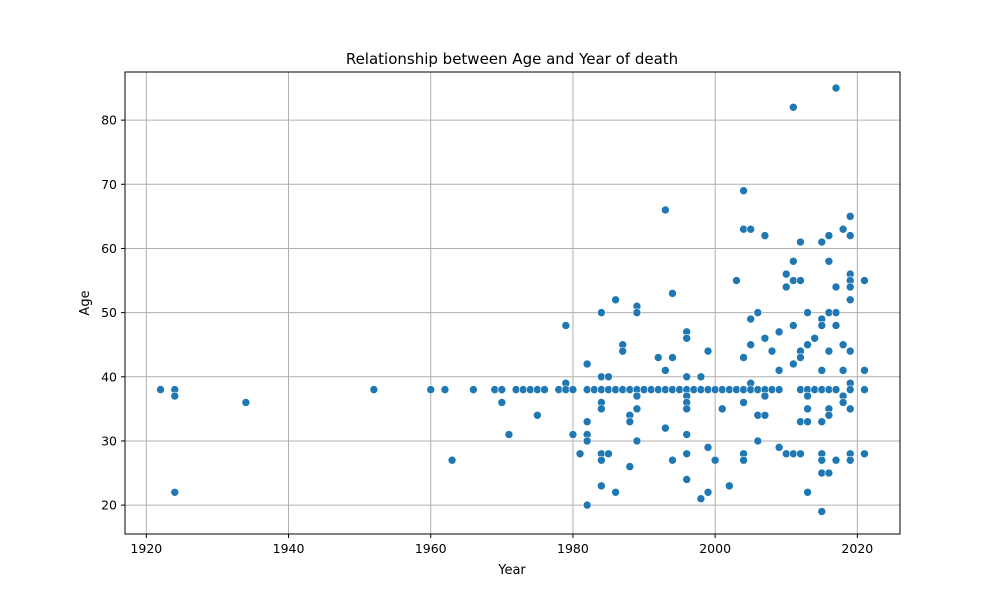  Describe the element at coordinates (109, 312) in the screenshot. I see `y-tick-label: 50` at that location.